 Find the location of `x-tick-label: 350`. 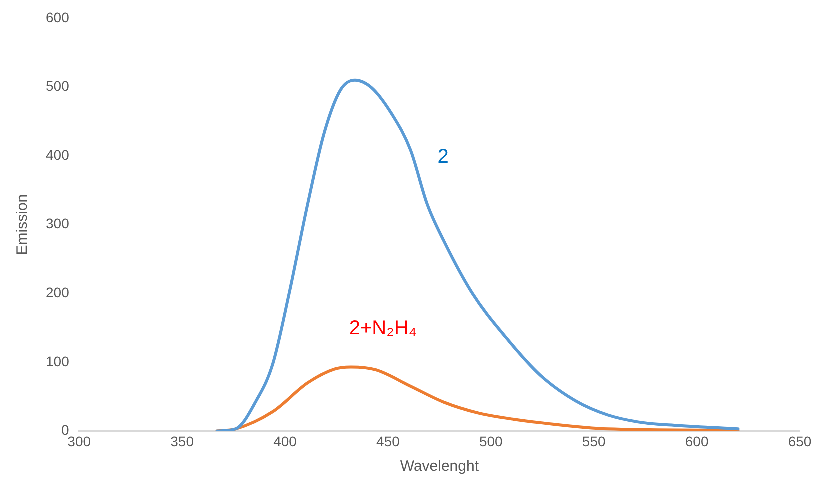

x-tick-label: 350 is located at coordinates (182, 441).